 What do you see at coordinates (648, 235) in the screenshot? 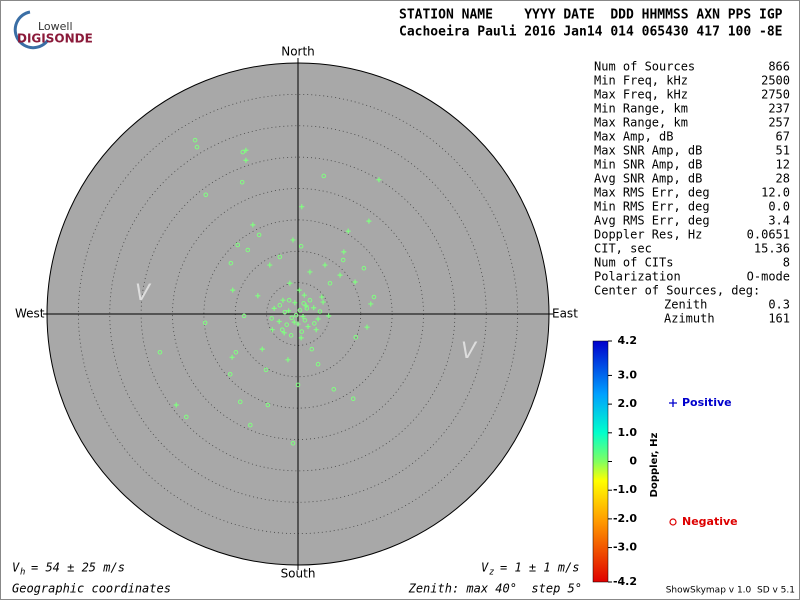
I see `stat-label: Doppler Res, Hz` at bounding box center [648, 235].